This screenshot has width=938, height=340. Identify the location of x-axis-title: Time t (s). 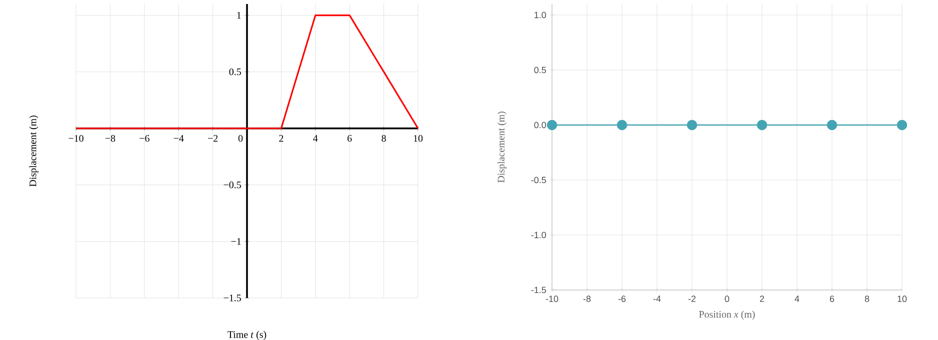
(247, 335).